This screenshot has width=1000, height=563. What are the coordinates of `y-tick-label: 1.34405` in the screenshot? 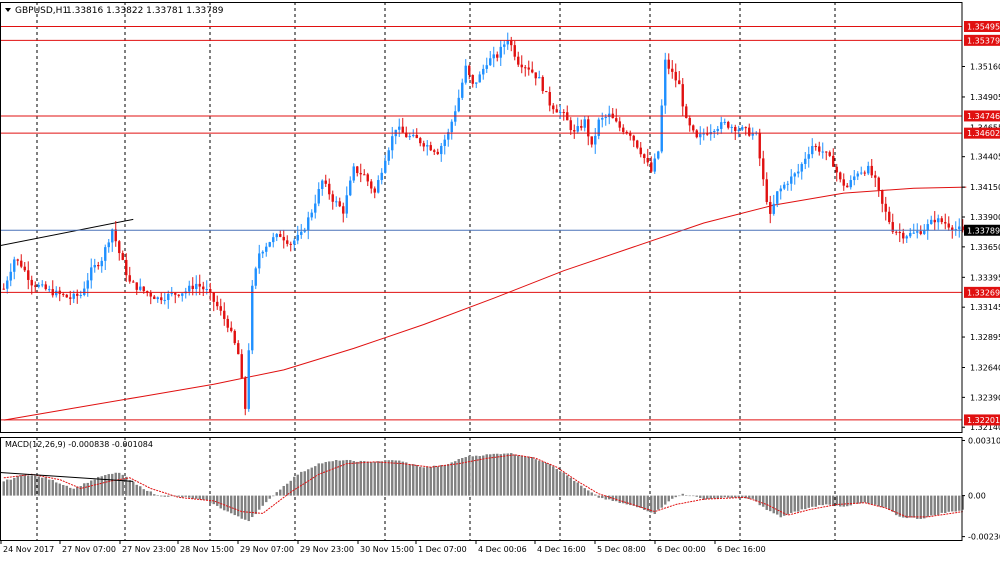 It's located at (985, 157).